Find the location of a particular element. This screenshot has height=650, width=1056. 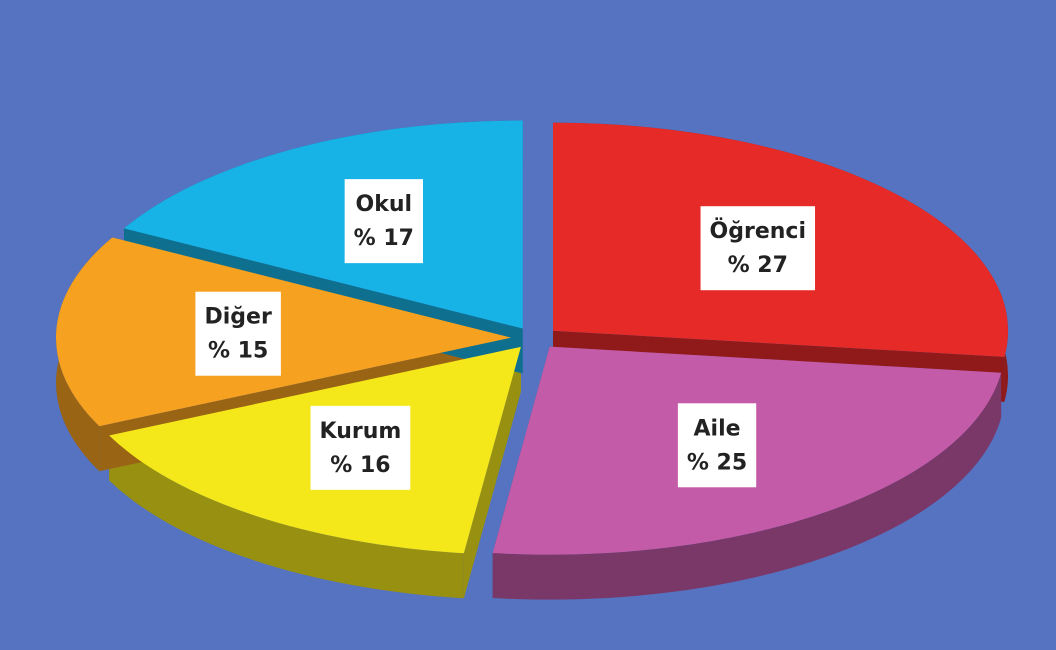

value-label: % 25 is located at coordinates (717, 462).